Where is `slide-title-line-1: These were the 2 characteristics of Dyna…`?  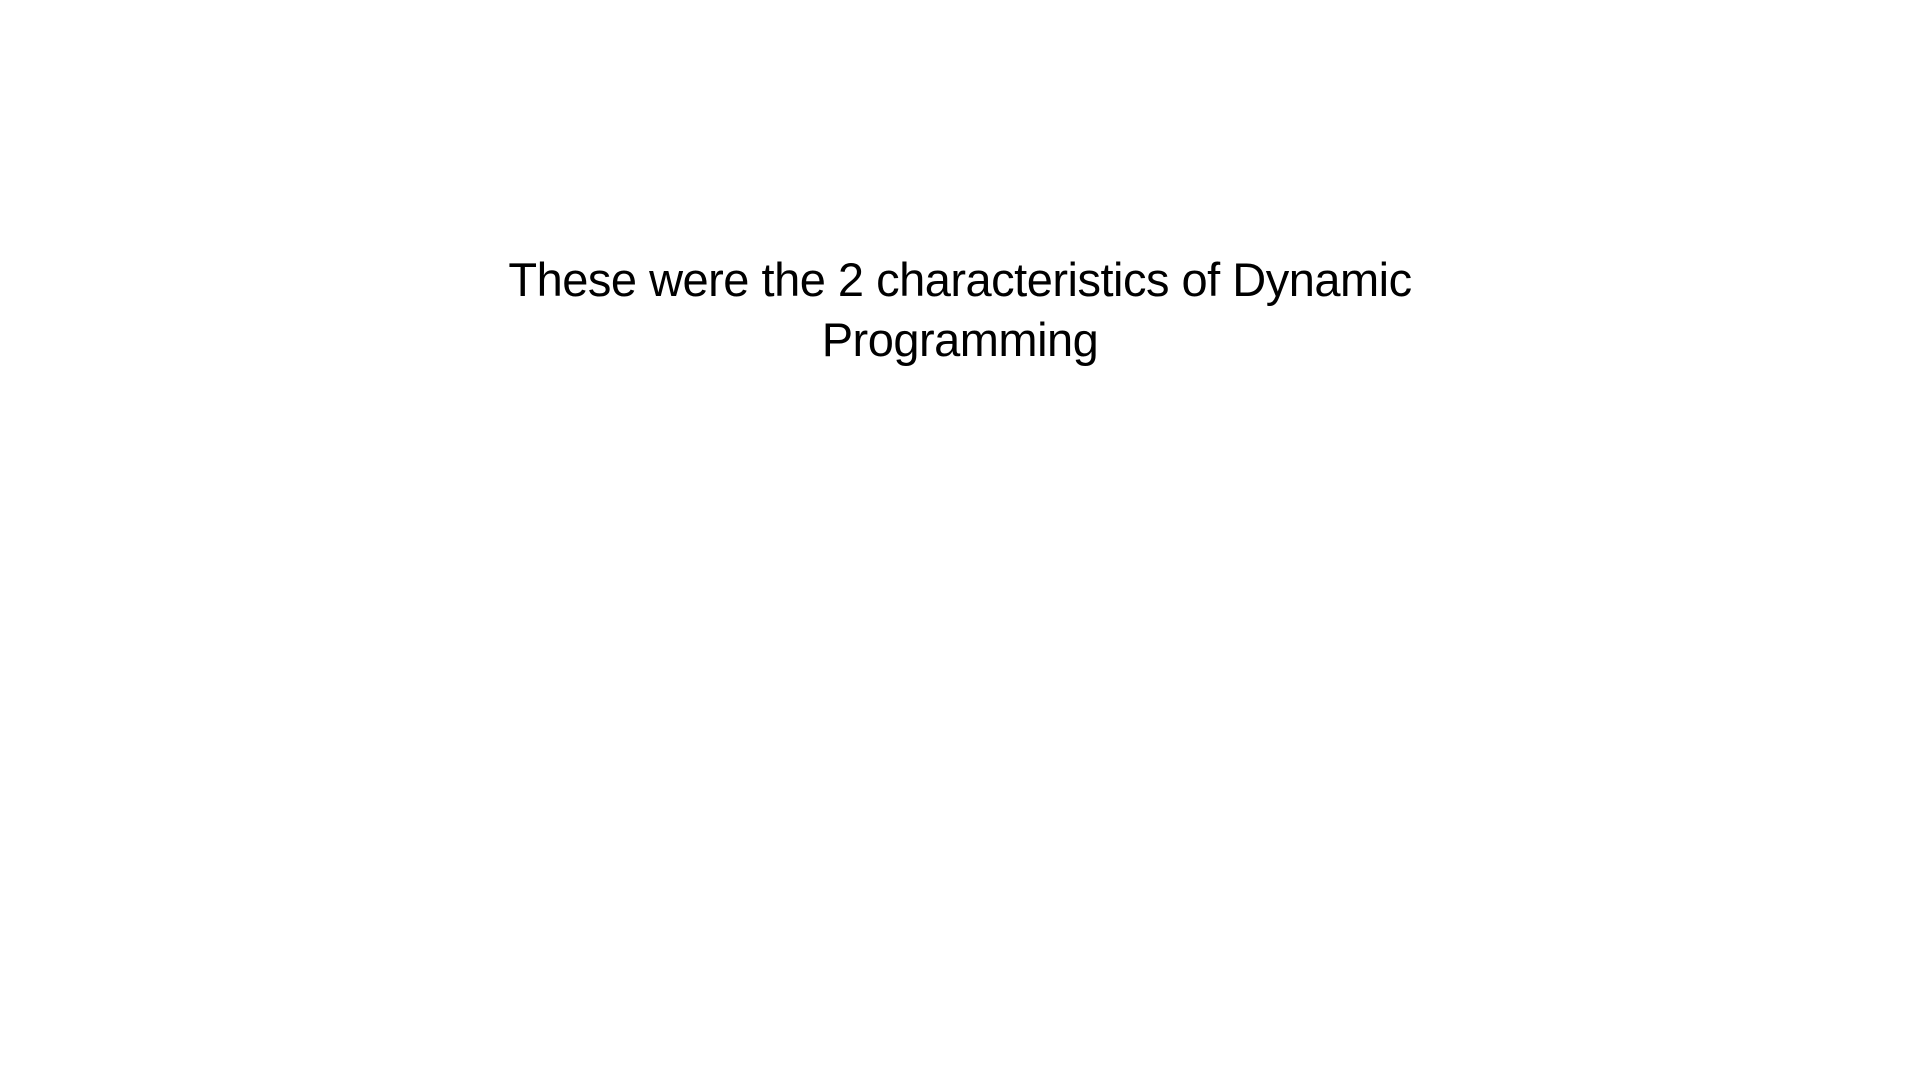
slide-title-line-1: These were the 2 characteristics of Dyna… is located at coordinates (960, 279).